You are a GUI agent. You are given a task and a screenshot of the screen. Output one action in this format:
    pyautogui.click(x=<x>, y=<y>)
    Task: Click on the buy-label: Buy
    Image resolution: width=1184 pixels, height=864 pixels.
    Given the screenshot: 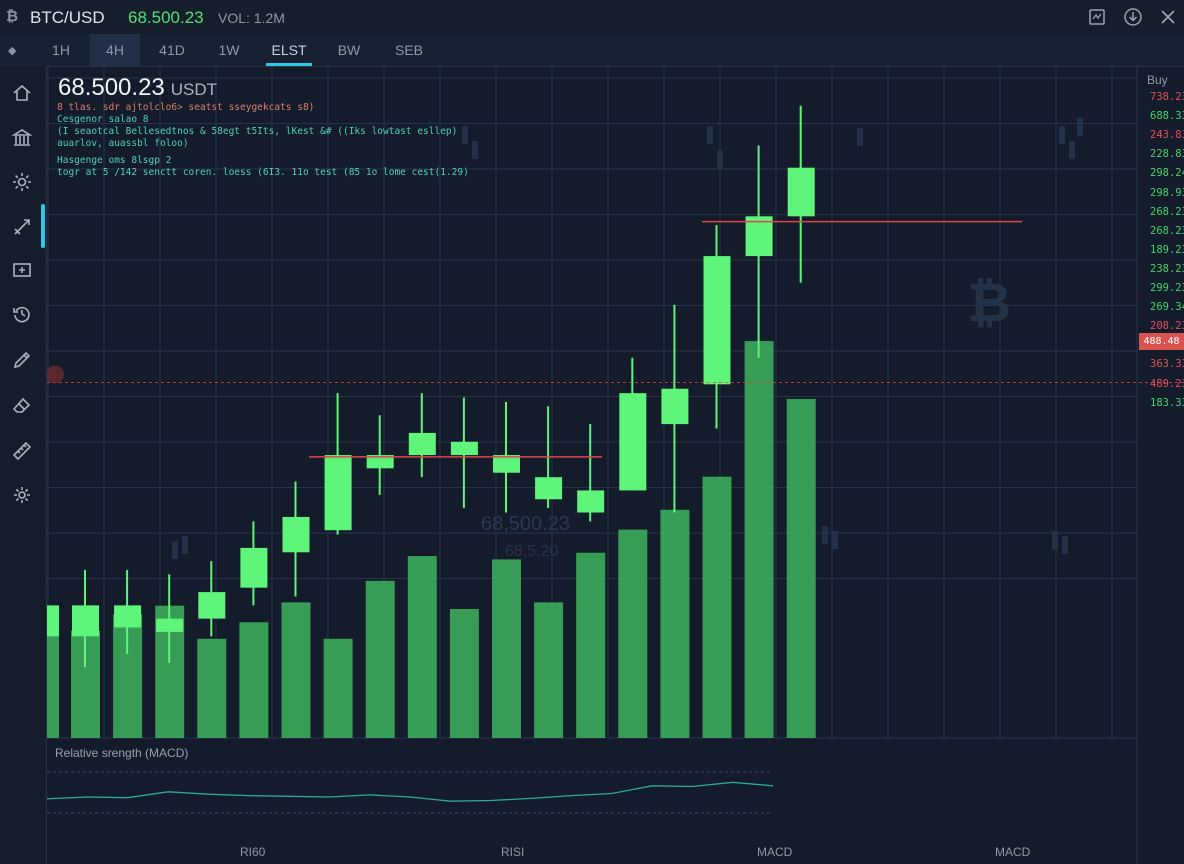 What is the action you would take?
    pyautogui.click(x=1157, y=80)
    